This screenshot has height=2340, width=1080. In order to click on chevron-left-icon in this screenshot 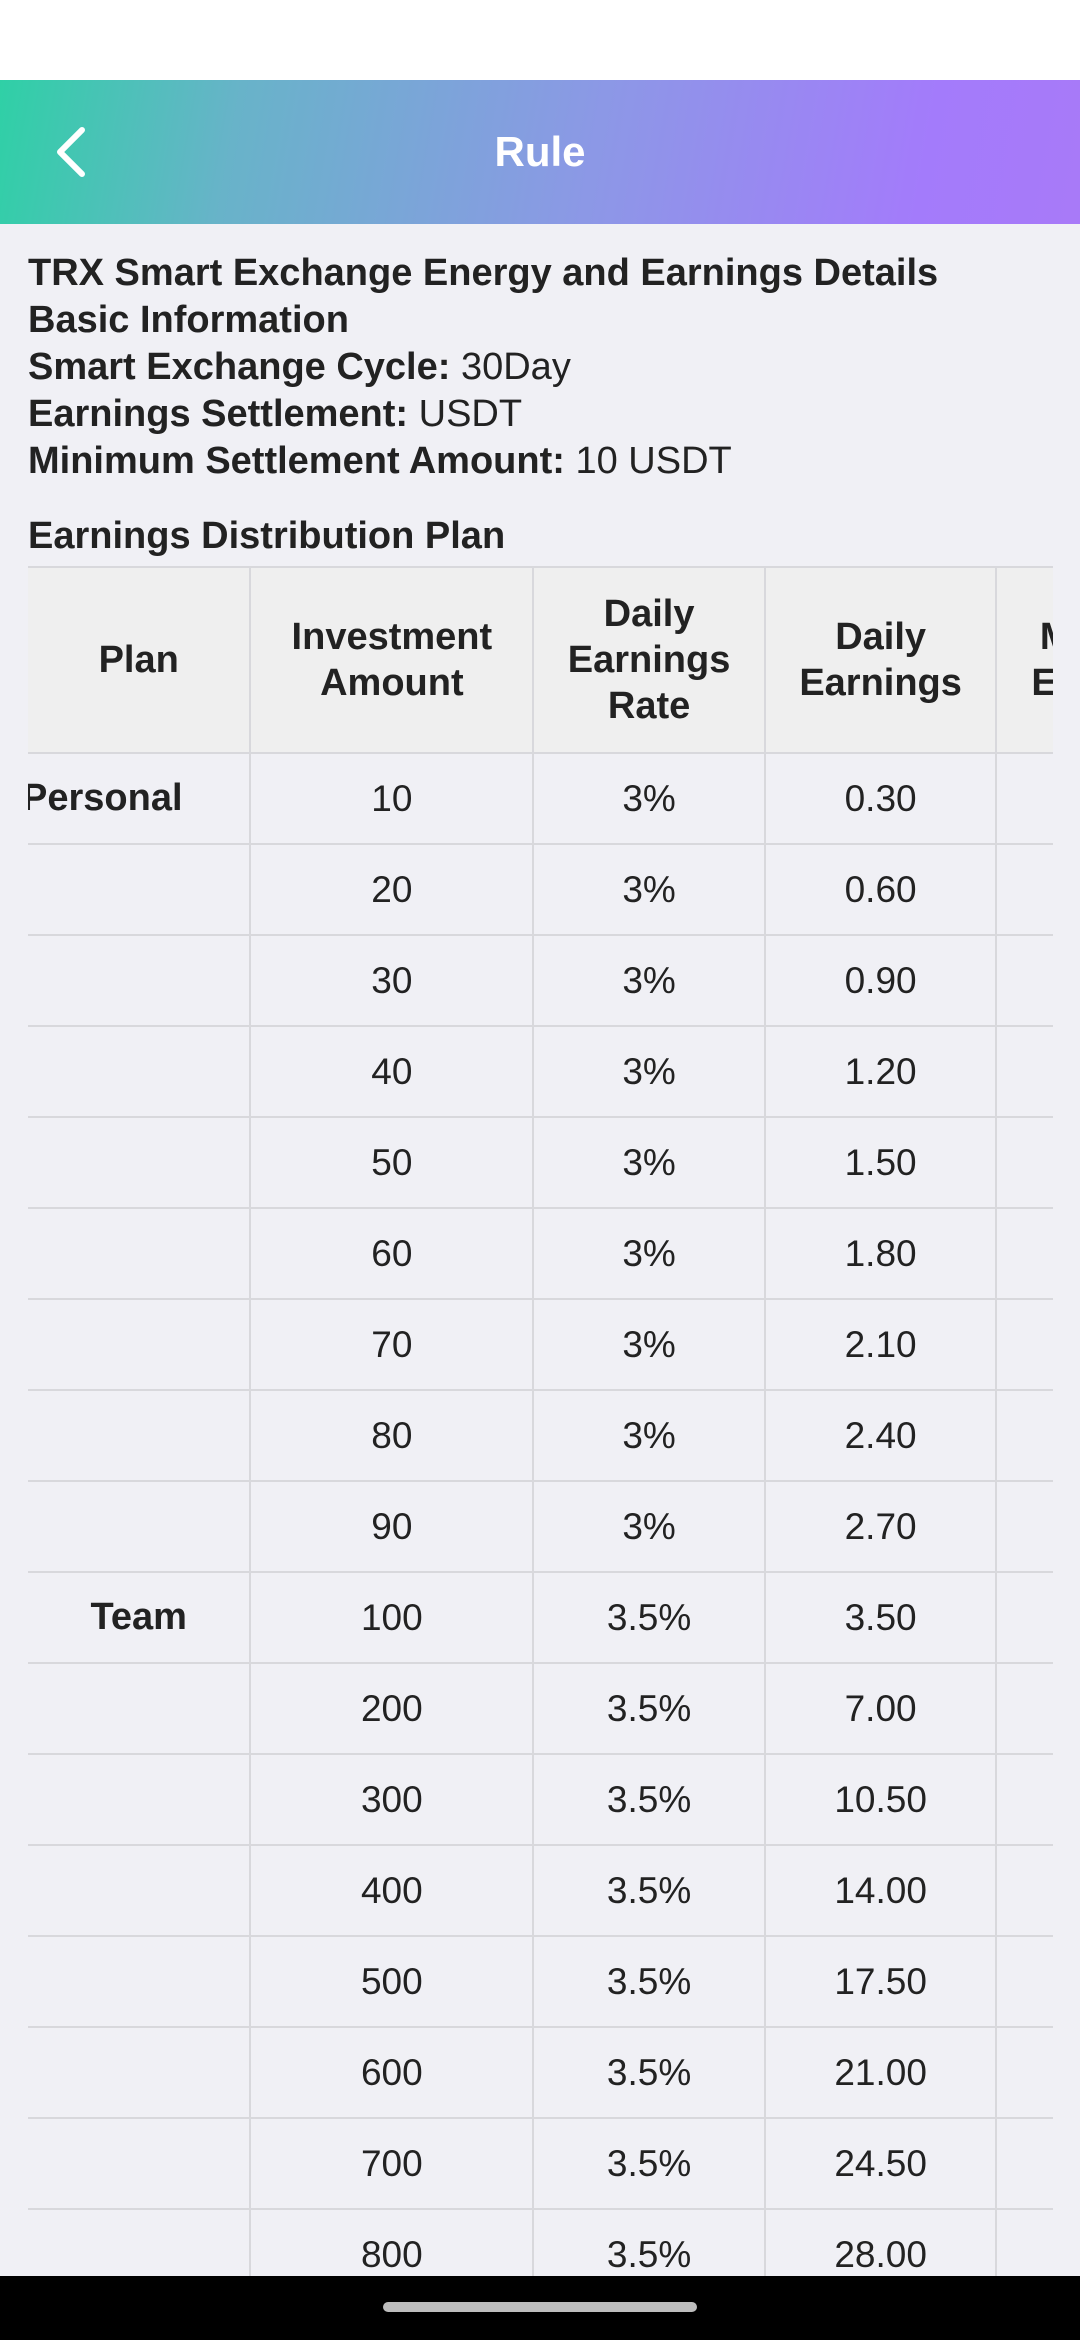, I will do `click(71, 152)`.